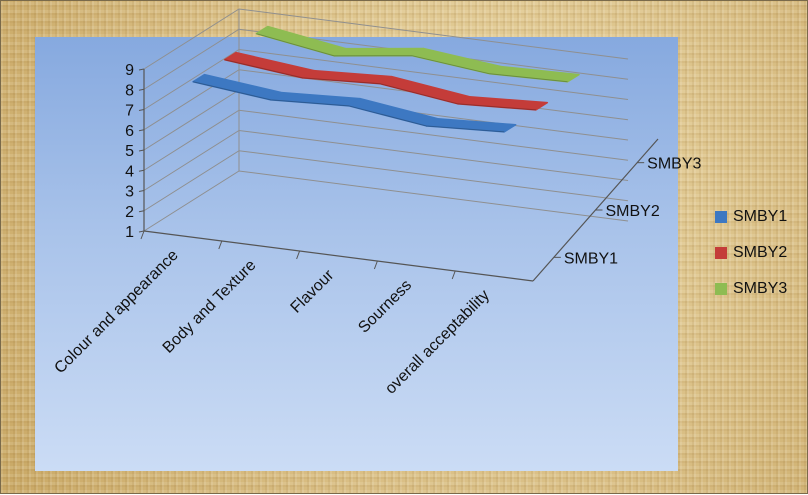 Image resolution: width=808 pixels, height=495 pixels. I want to click on legend-item-smby3: SMBY3, so click(760, 289).